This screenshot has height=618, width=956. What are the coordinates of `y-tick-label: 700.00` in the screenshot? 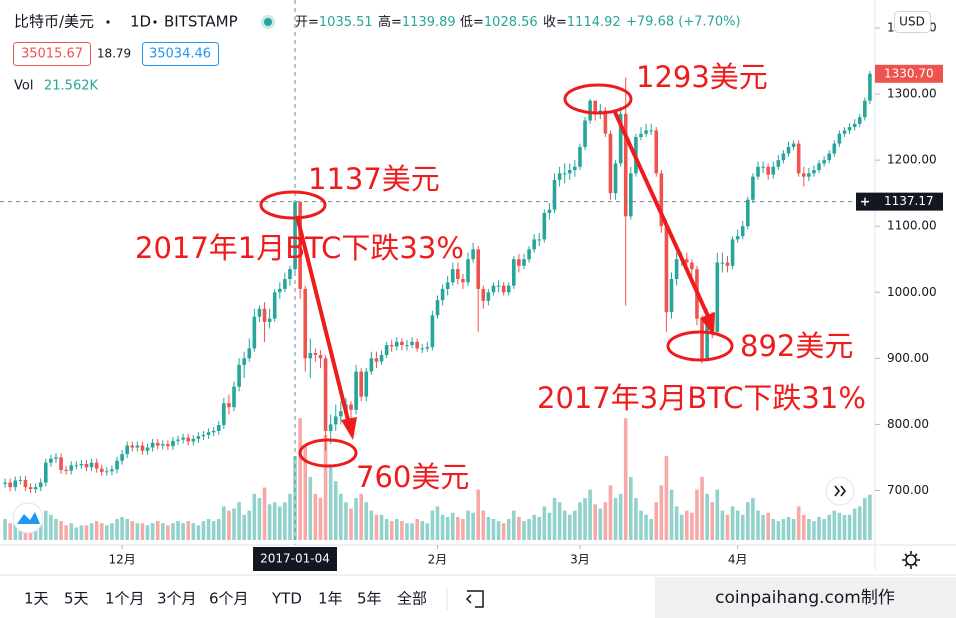 It's located at (908, 490).